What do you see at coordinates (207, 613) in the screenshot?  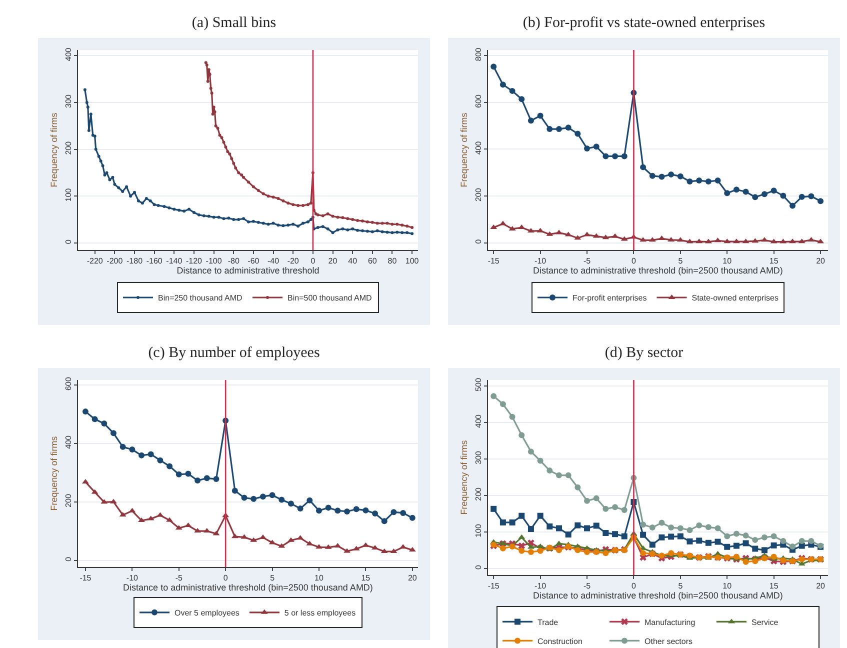 I see `legend-label: Over 5 employees` at bounding box center [207, 613].